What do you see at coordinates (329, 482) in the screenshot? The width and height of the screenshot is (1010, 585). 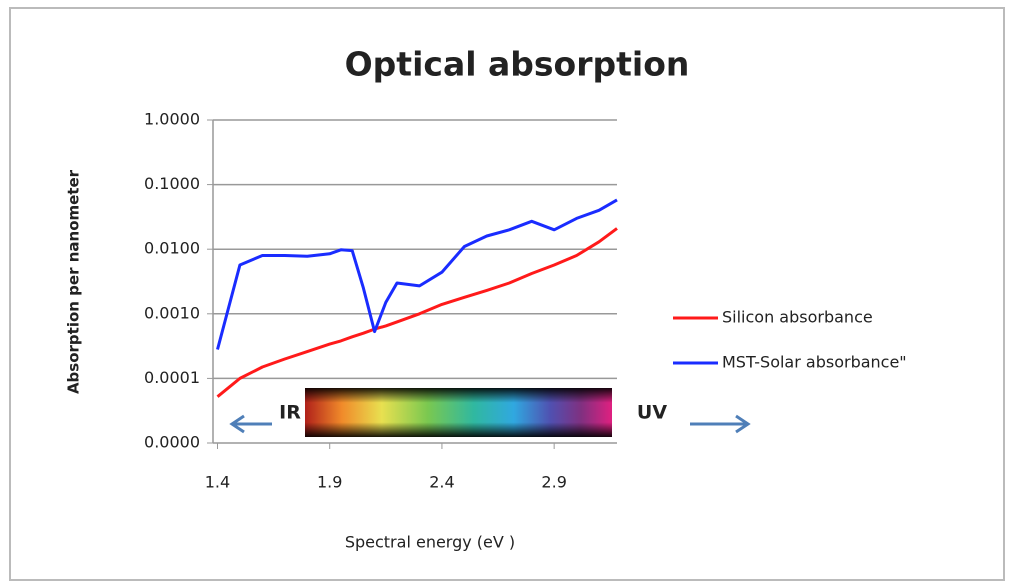 I see `x-tick-label: 1.9` at bounding box center [329, 482].